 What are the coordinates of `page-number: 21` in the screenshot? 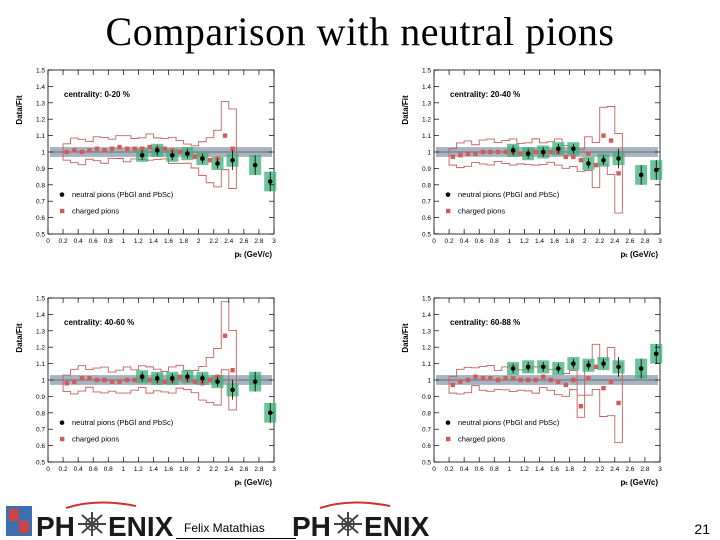 It's located at (702, 529).